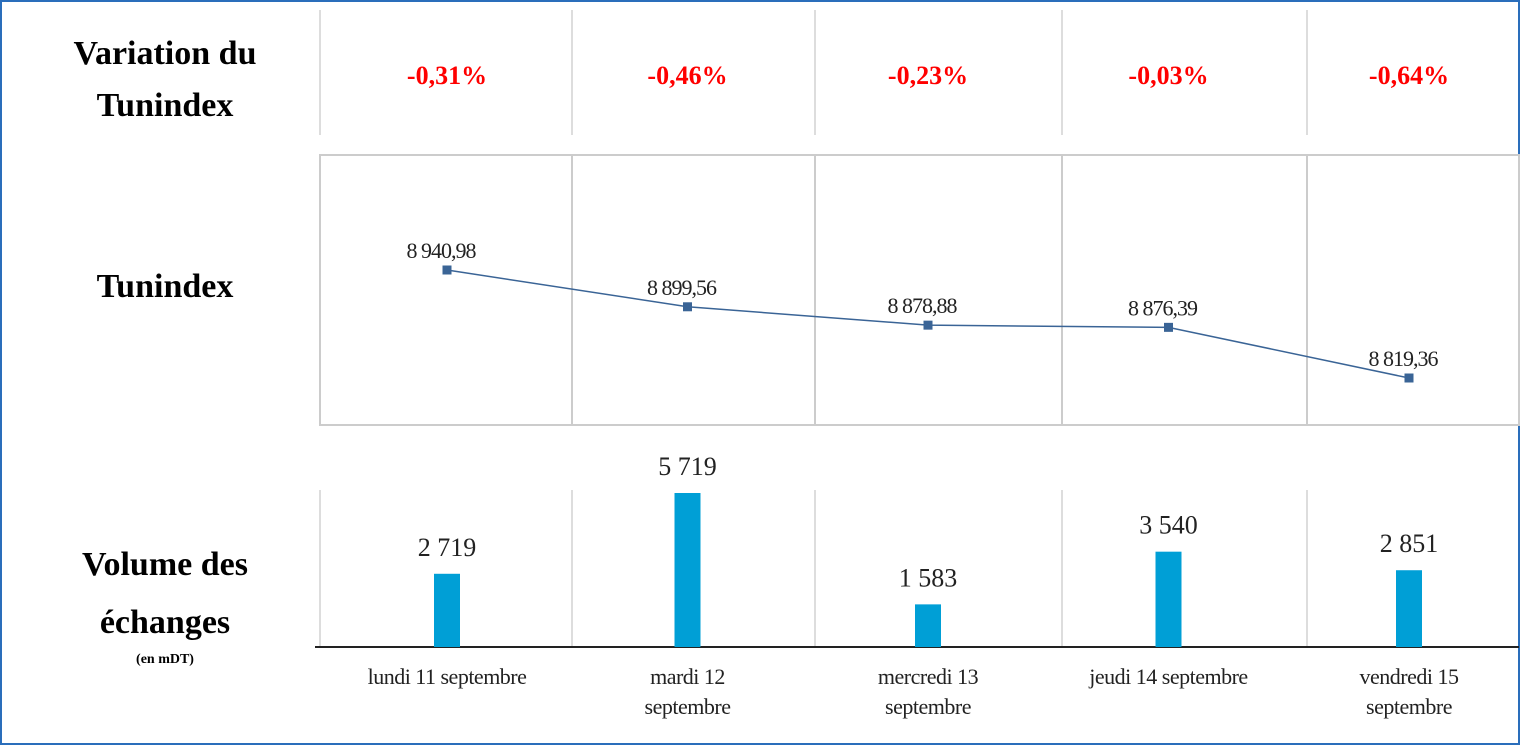  What do you see at coordinates (928, 691) in the screenshot?
I see `x-tick-label: mercredi 13 septembre` at bounding box center [928, 691].